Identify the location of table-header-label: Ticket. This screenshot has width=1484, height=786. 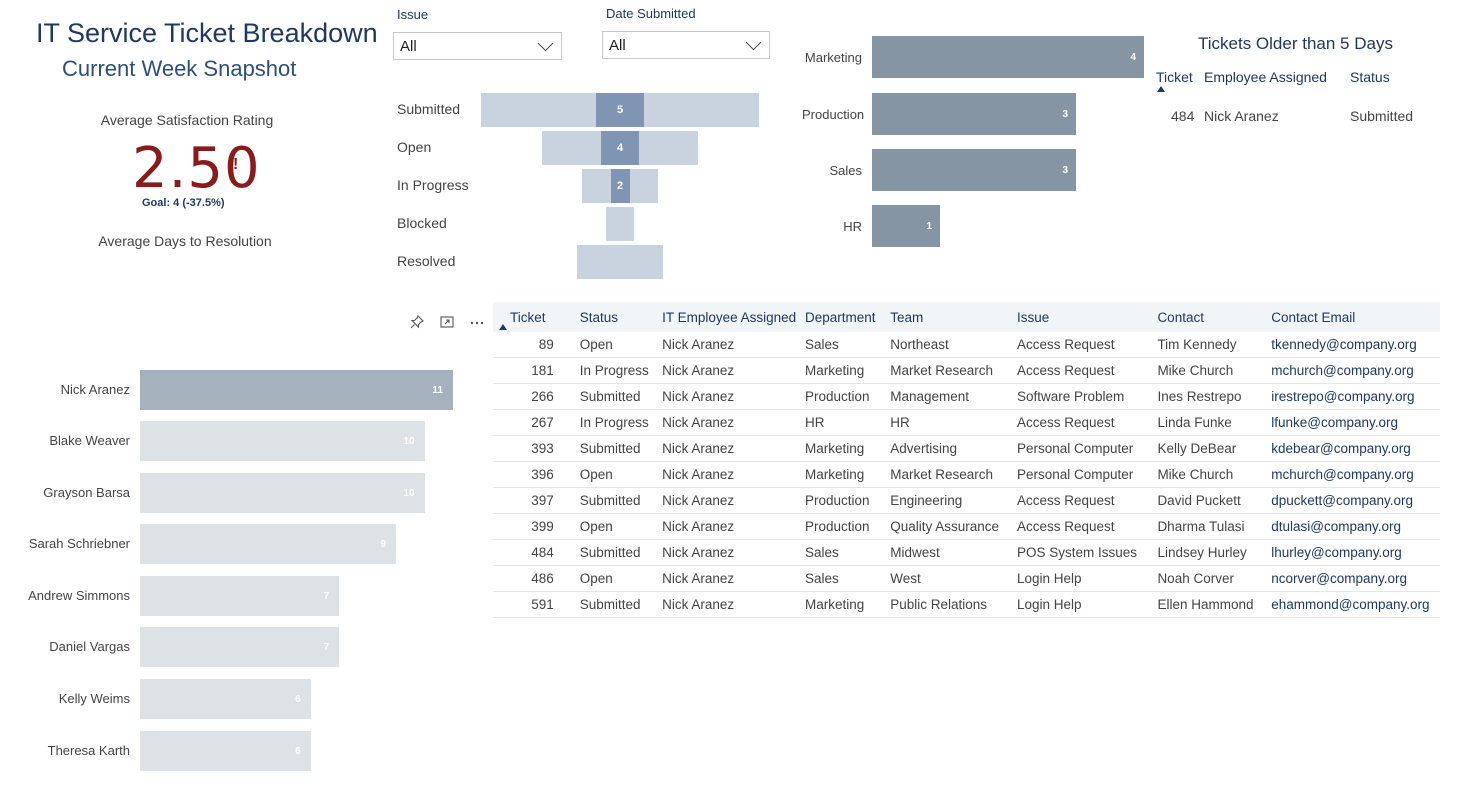
(528, 317).